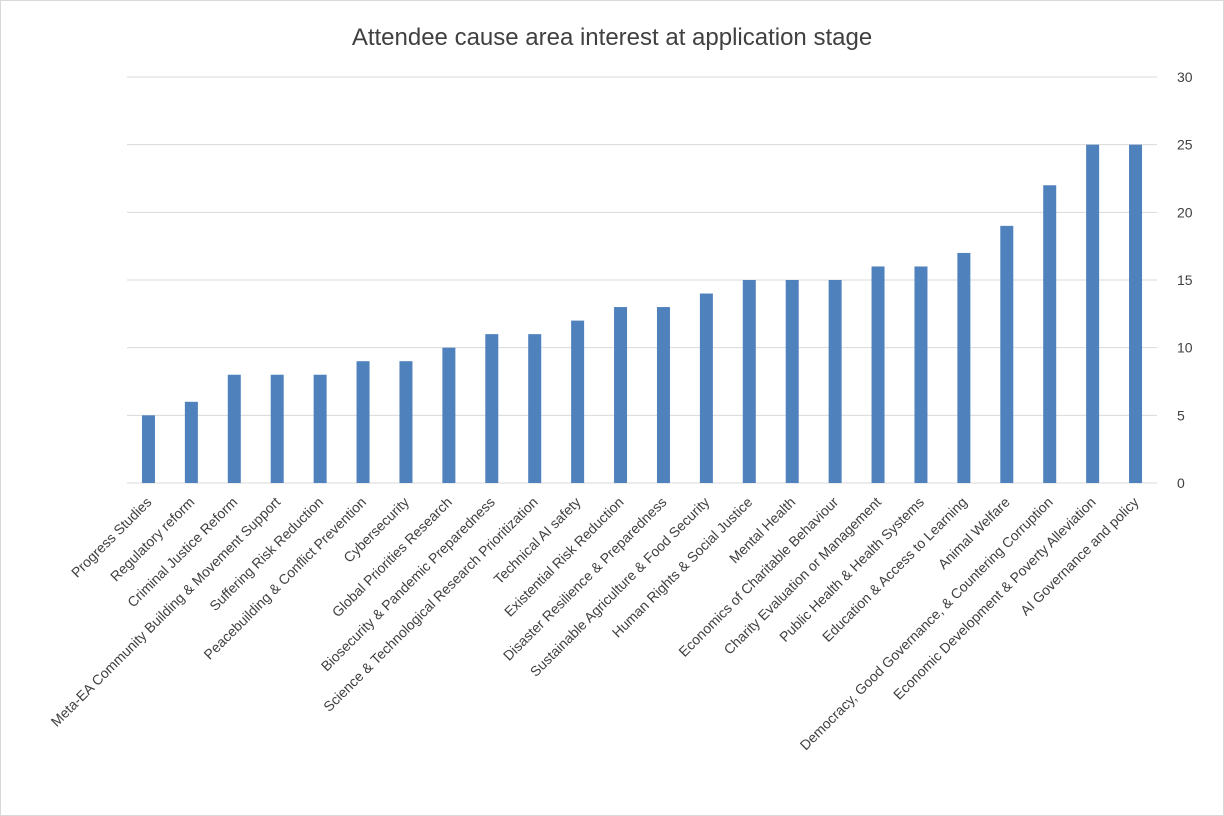  I want to click on y-axis-ticks: 0 5 10 15 20 25 30, so click(1185, 280).